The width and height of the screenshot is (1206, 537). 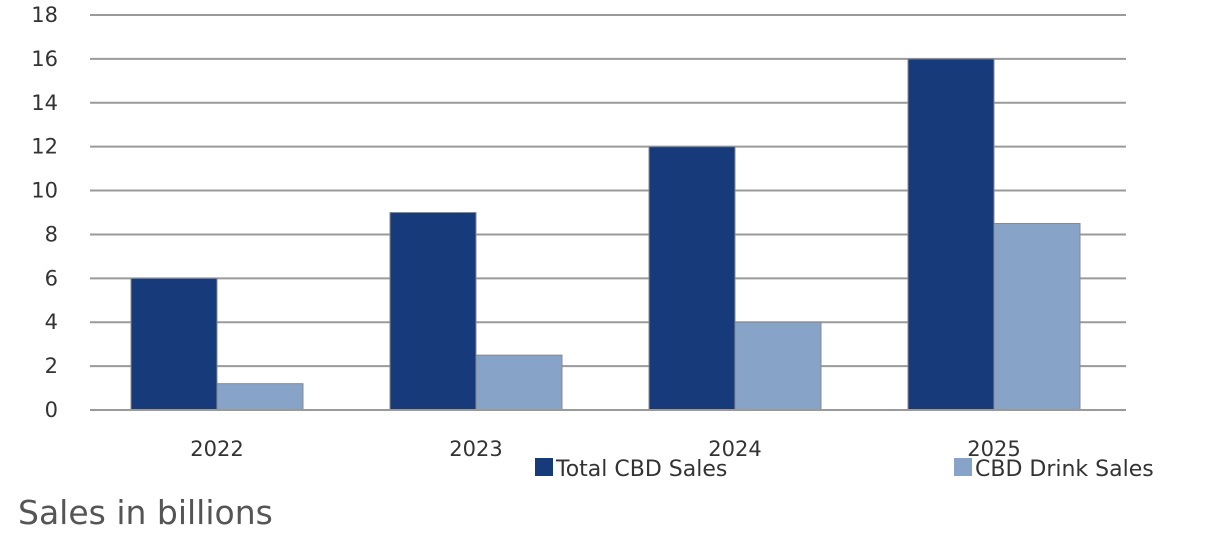 What do you see at coordinates (544, 467) in the screenshot?
I see `legend-swatch-total` at bounding box center [544, 467].